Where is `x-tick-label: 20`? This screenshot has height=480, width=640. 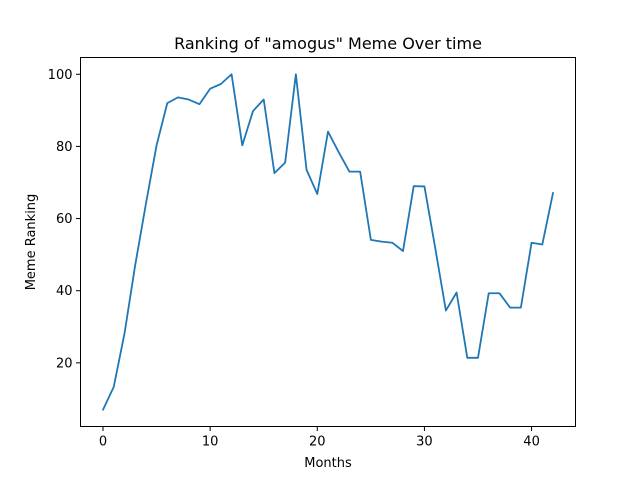
x-tick-label: 20 is located at coordinates (317, 442).